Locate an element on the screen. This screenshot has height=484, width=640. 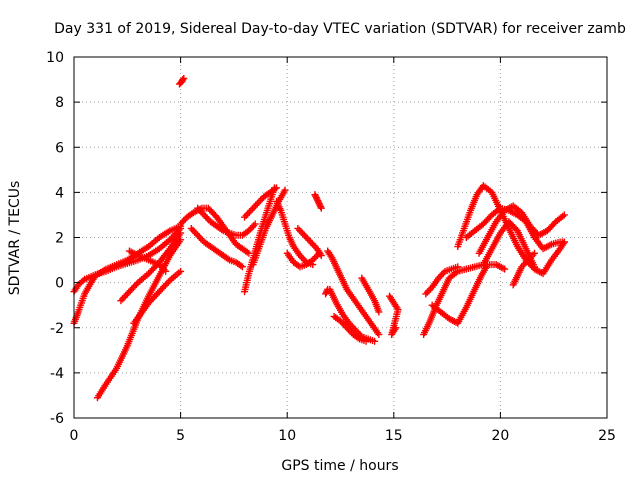
x-axis-label: GPS time / hours is located at coordinates (339, 466).